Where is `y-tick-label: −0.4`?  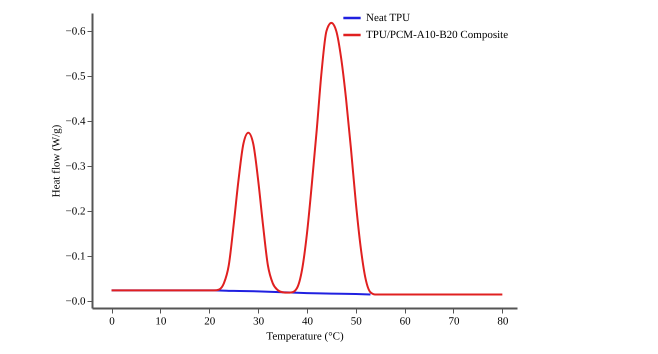
y-tick-label: −0.4 is located at coordinates (76, 122).